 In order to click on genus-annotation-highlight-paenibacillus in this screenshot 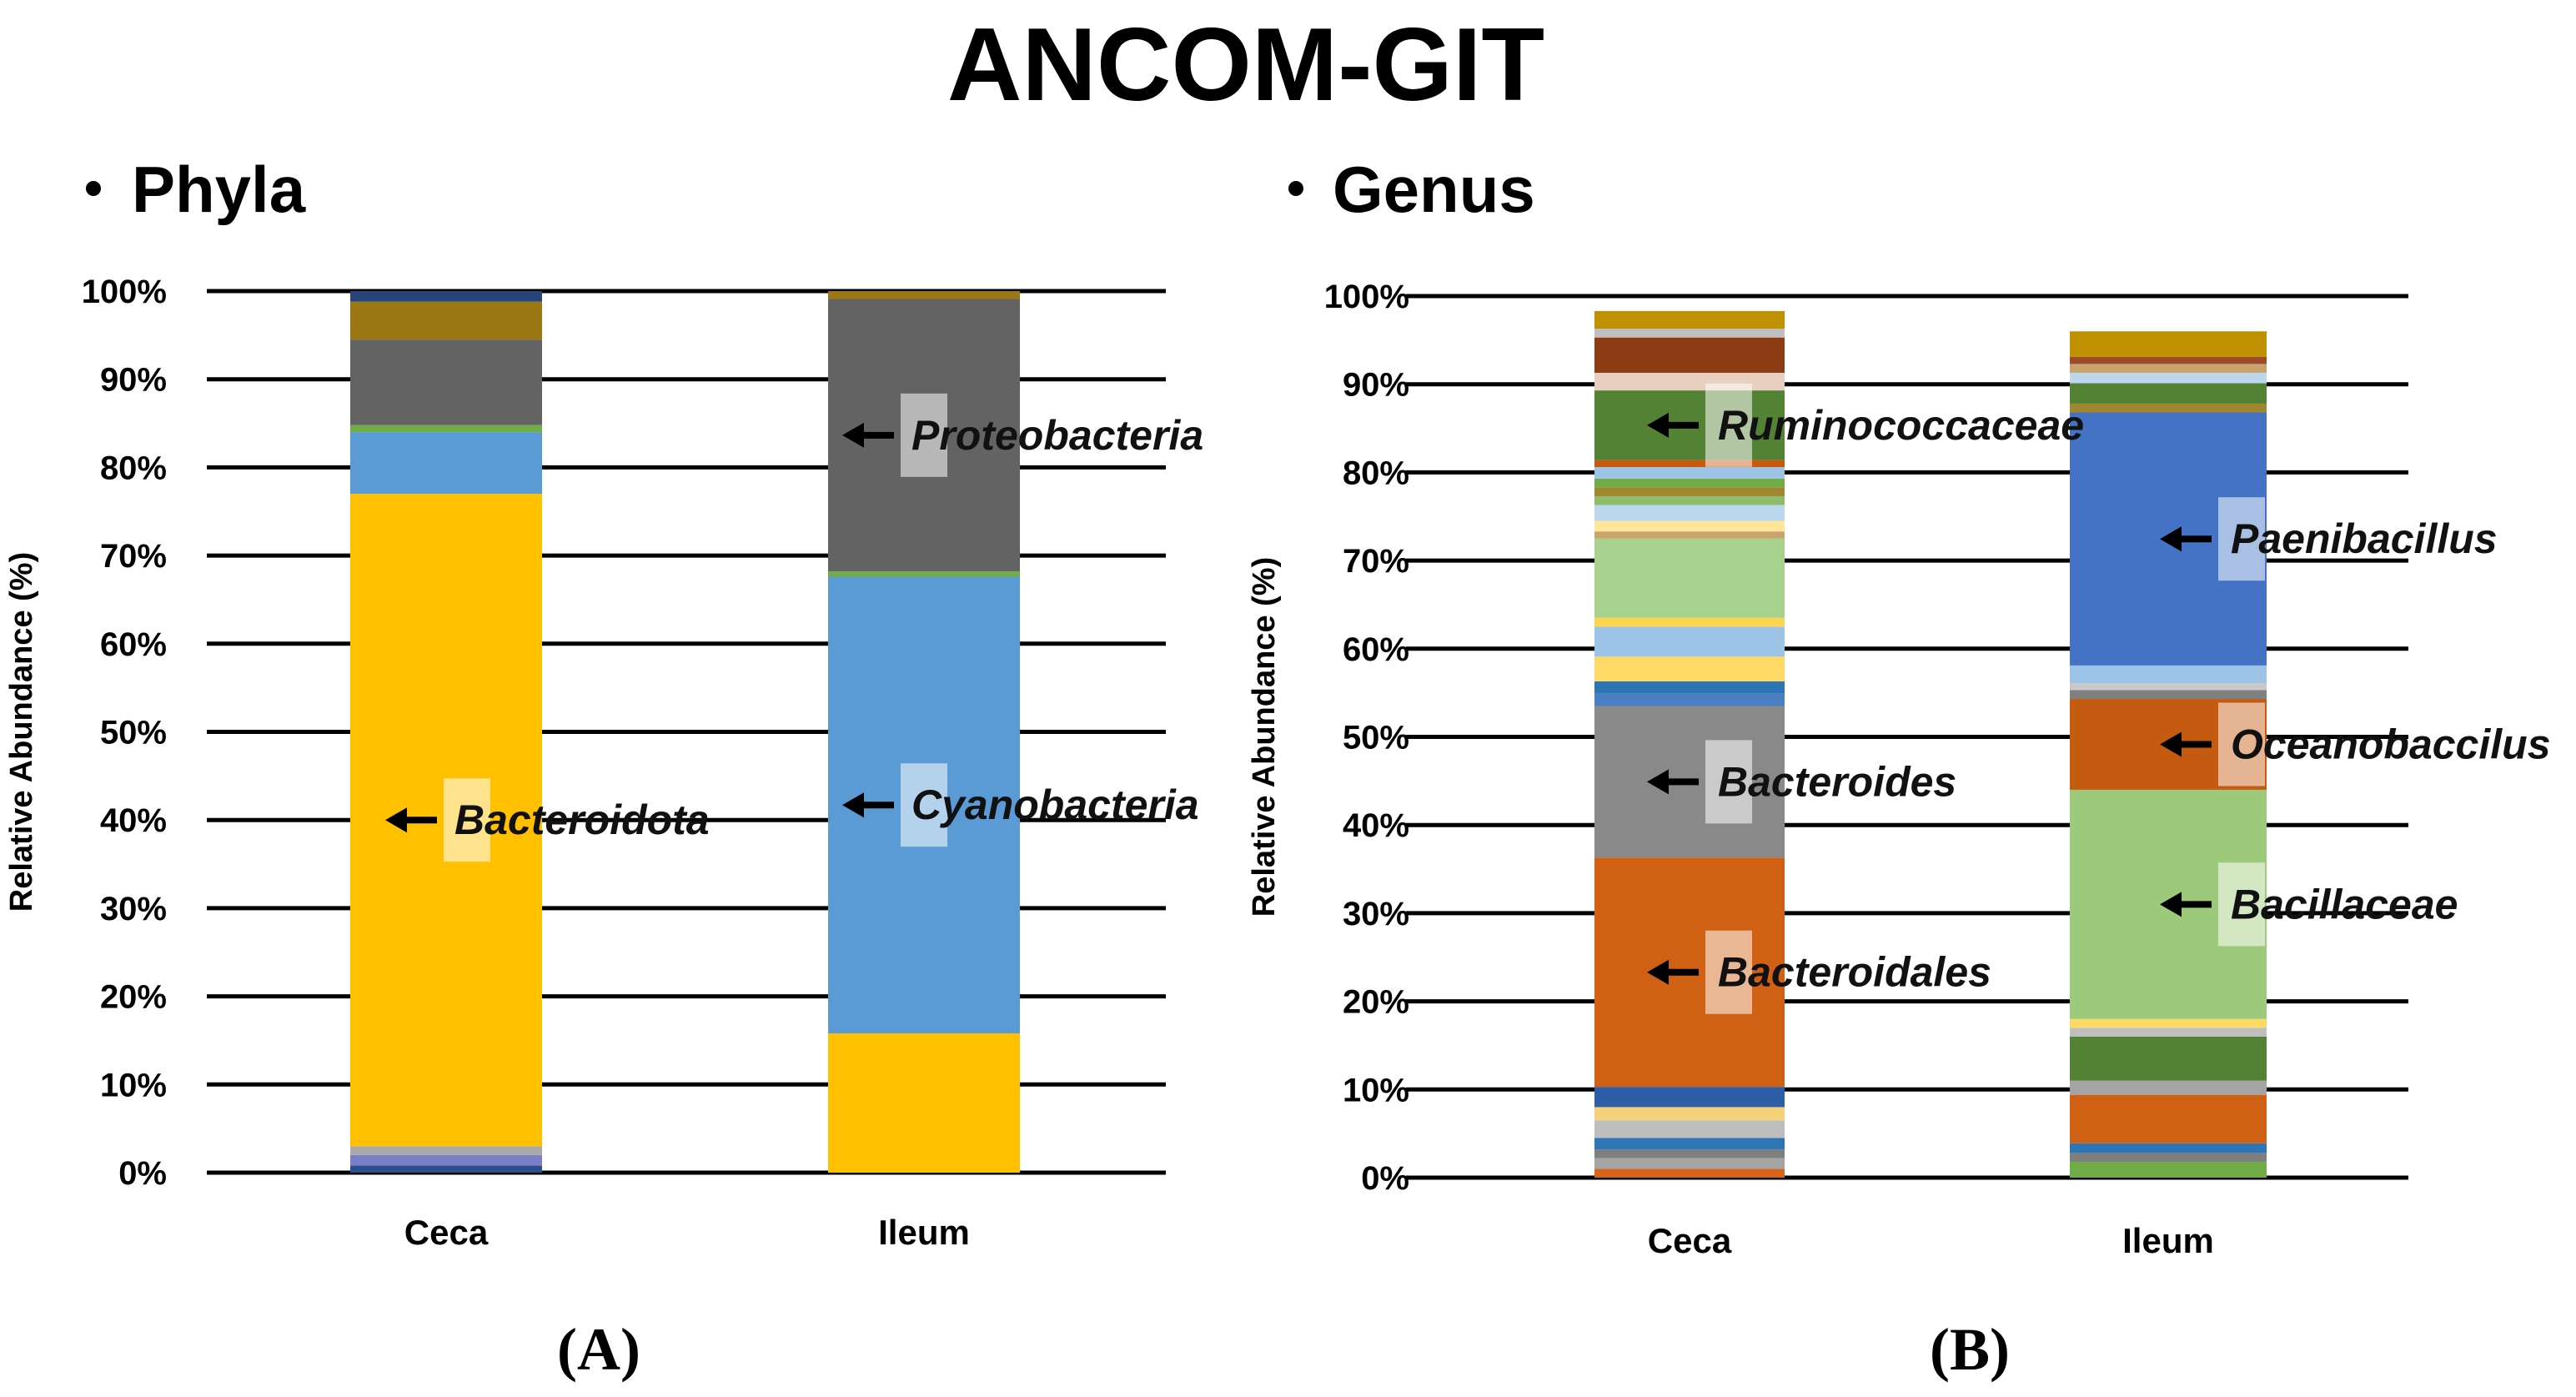, I will do `click(2241, 539)`.